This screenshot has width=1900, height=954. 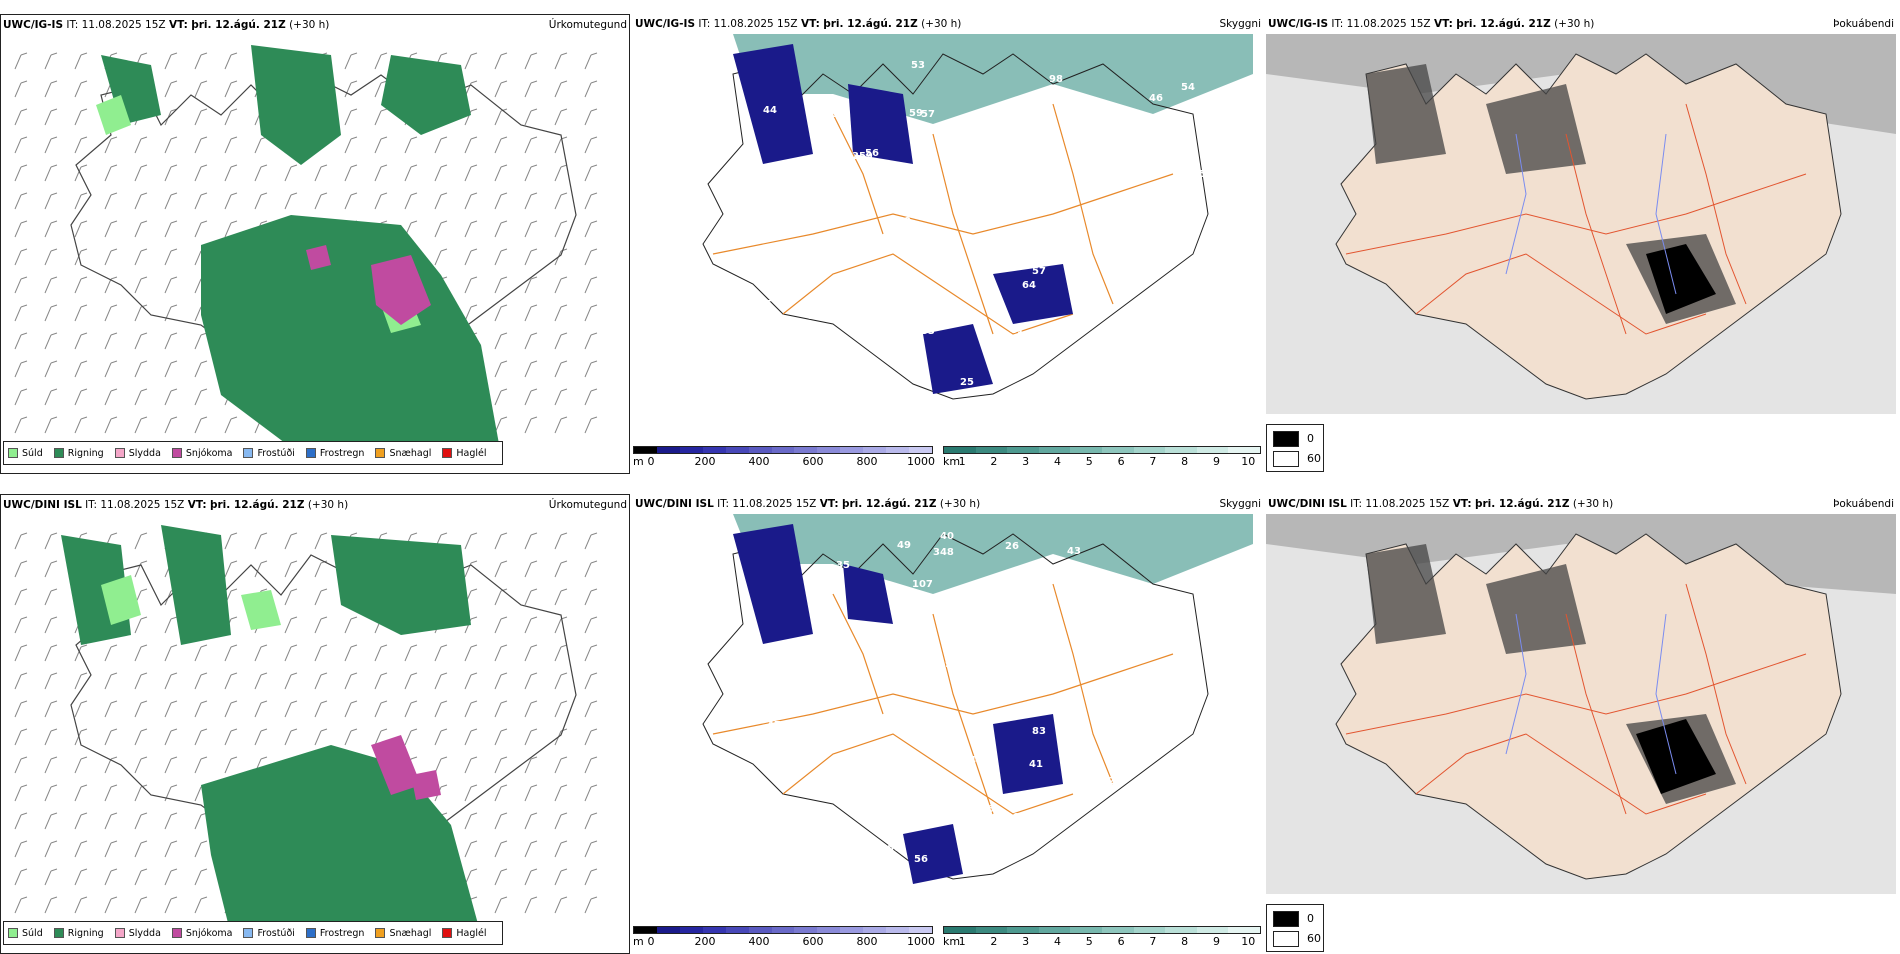 What do you see at coordinates (1295, 928) in the screenshot?
I see `fog-legend: 0 60` at bounding box center [1295, 928].